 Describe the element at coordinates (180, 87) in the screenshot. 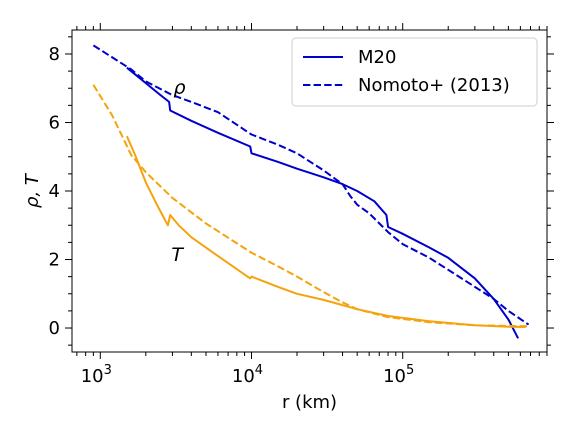

I see `annotation-rho: ρ` at that location.